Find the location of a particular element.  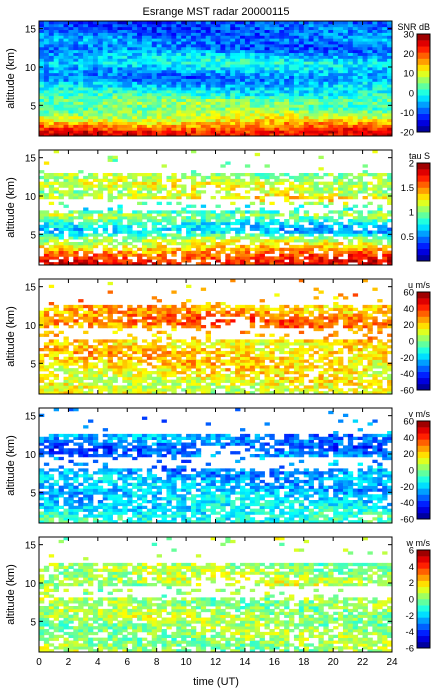

colorbar-tick-label: 0 is located at coordinates (411, 93).